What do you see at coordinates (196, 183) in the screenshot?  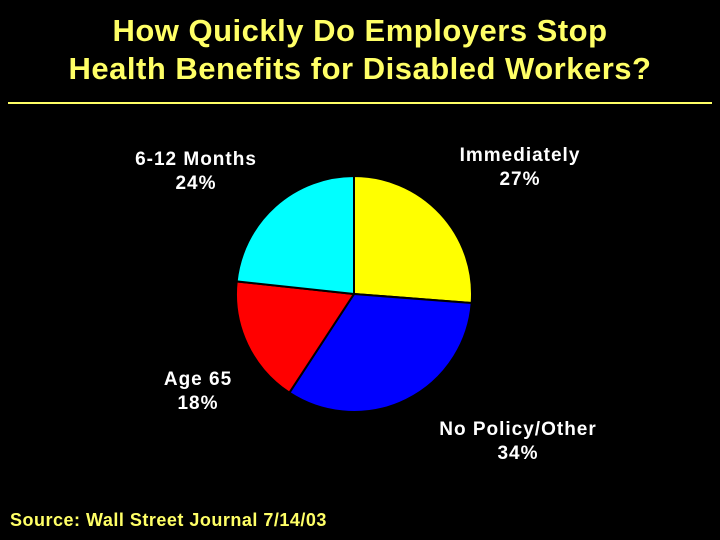 I see `slice-label-6-12-months-value: 24%` at bounding box center [196, 183].